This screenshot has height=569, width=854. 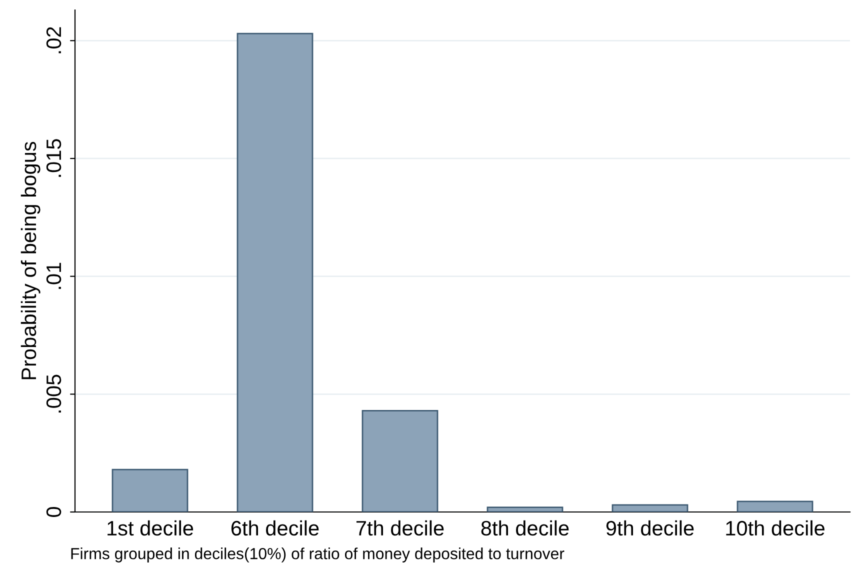 What do you see at coordinates (30, 261) in the screenshot?
I see `y-axis-title: Probability of being bogus` at bounding box center [30, 261].